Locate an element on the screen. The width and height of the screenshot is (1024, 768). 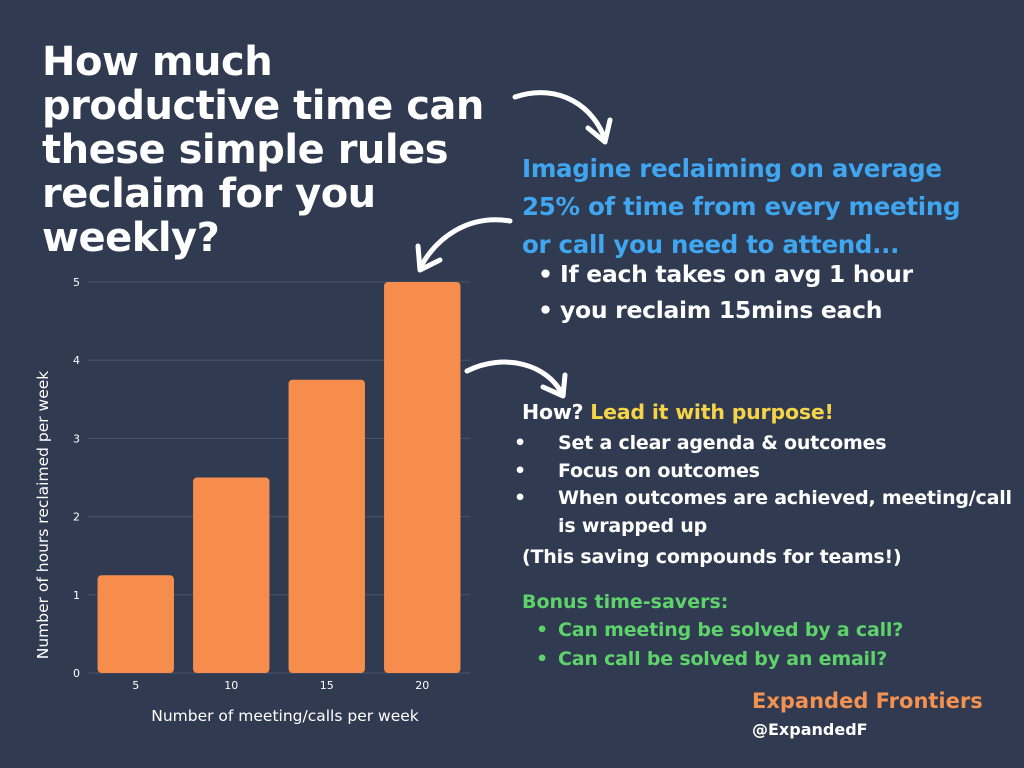
compound-note: (This saving compounds for teams!) is located at coordinates (712, 557).